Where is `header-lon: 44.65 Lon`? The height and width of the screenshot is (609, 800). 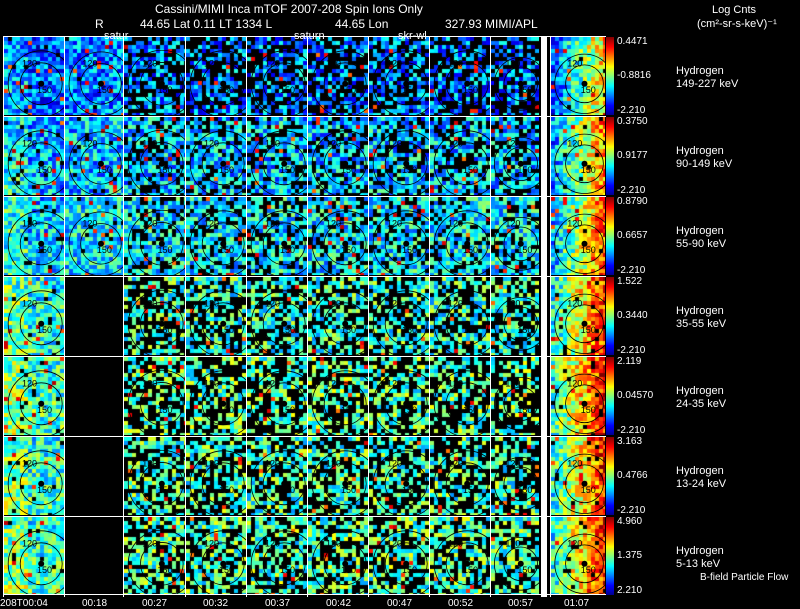 header-lon: 44.65 Lon is located at coordinates (362, 24).